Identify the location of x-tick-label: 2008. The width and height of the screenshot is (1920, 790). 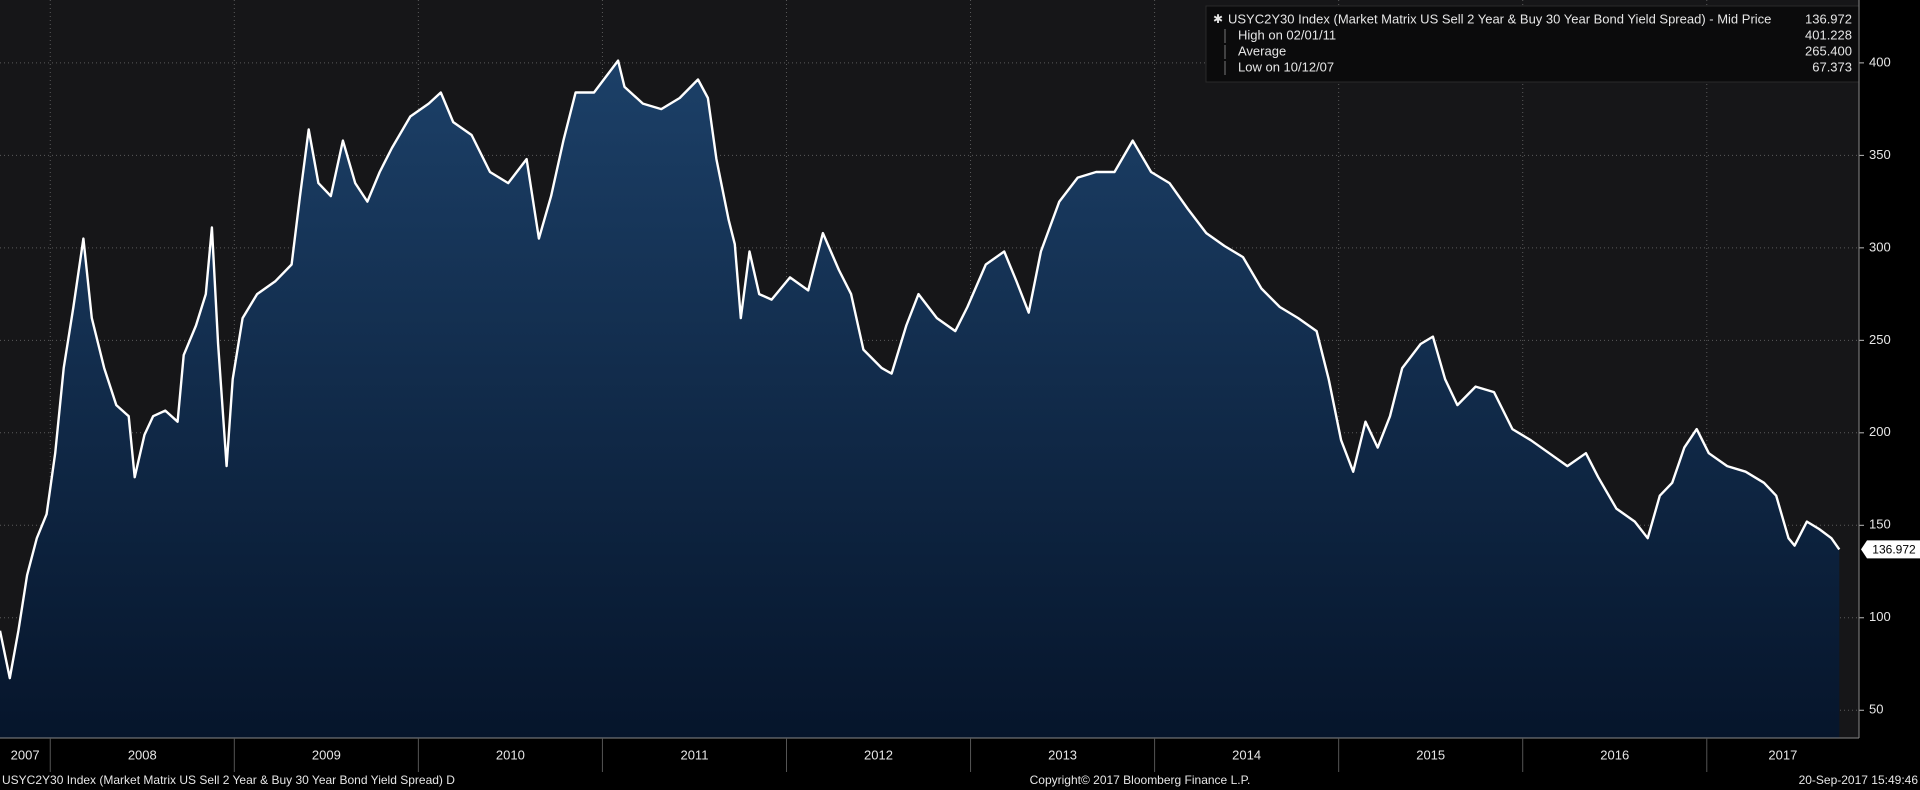
(142, 754).